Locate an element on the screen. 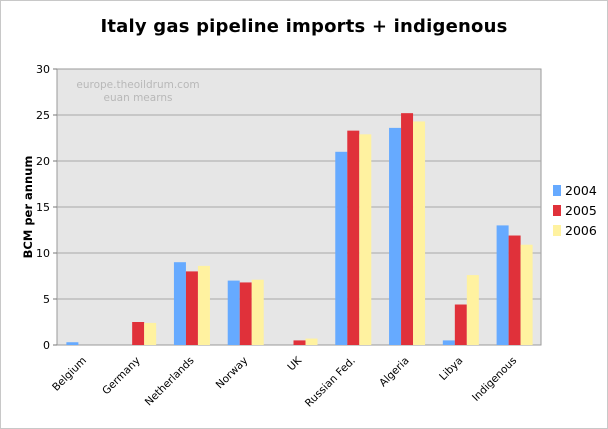 This screenshot has width=608, height=429. x-tick-label: Netherlands is located at coordinates (170, 382).